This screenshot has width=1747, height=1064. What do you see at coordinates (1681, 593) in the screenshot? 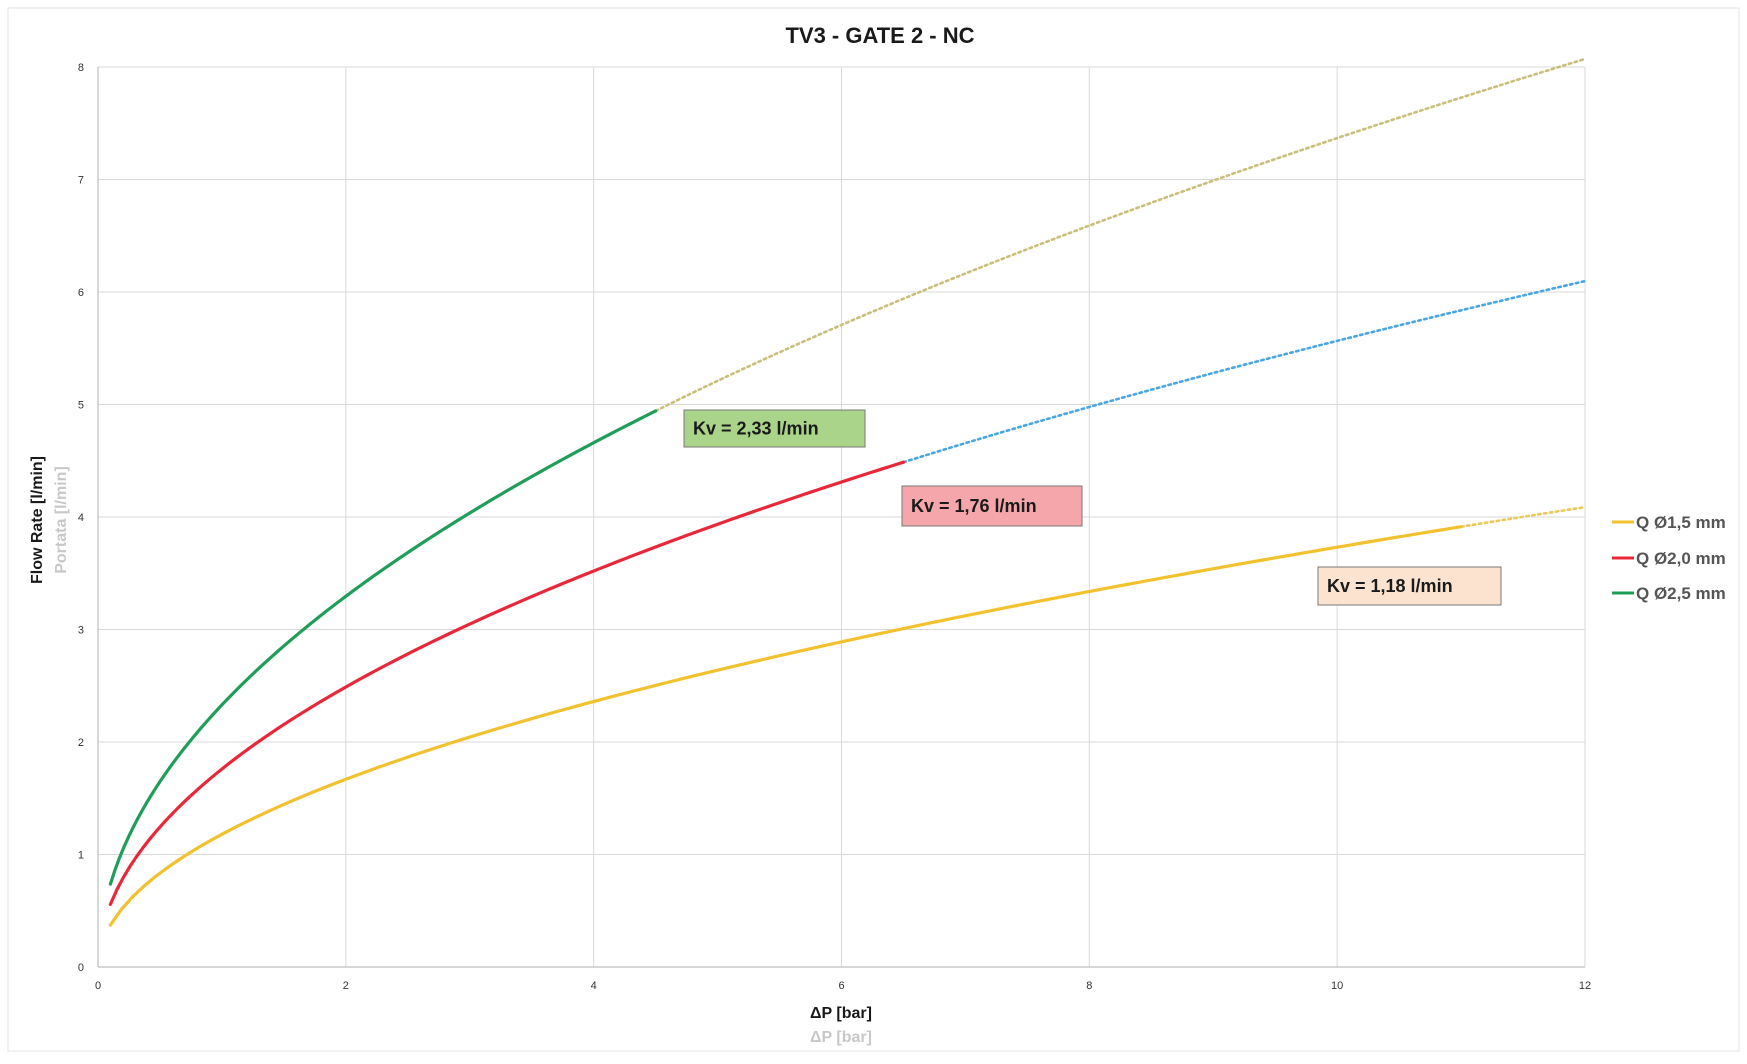
I see `legend-label-3: Q Ø2,5 mm` at bounding box center [1681, 593].